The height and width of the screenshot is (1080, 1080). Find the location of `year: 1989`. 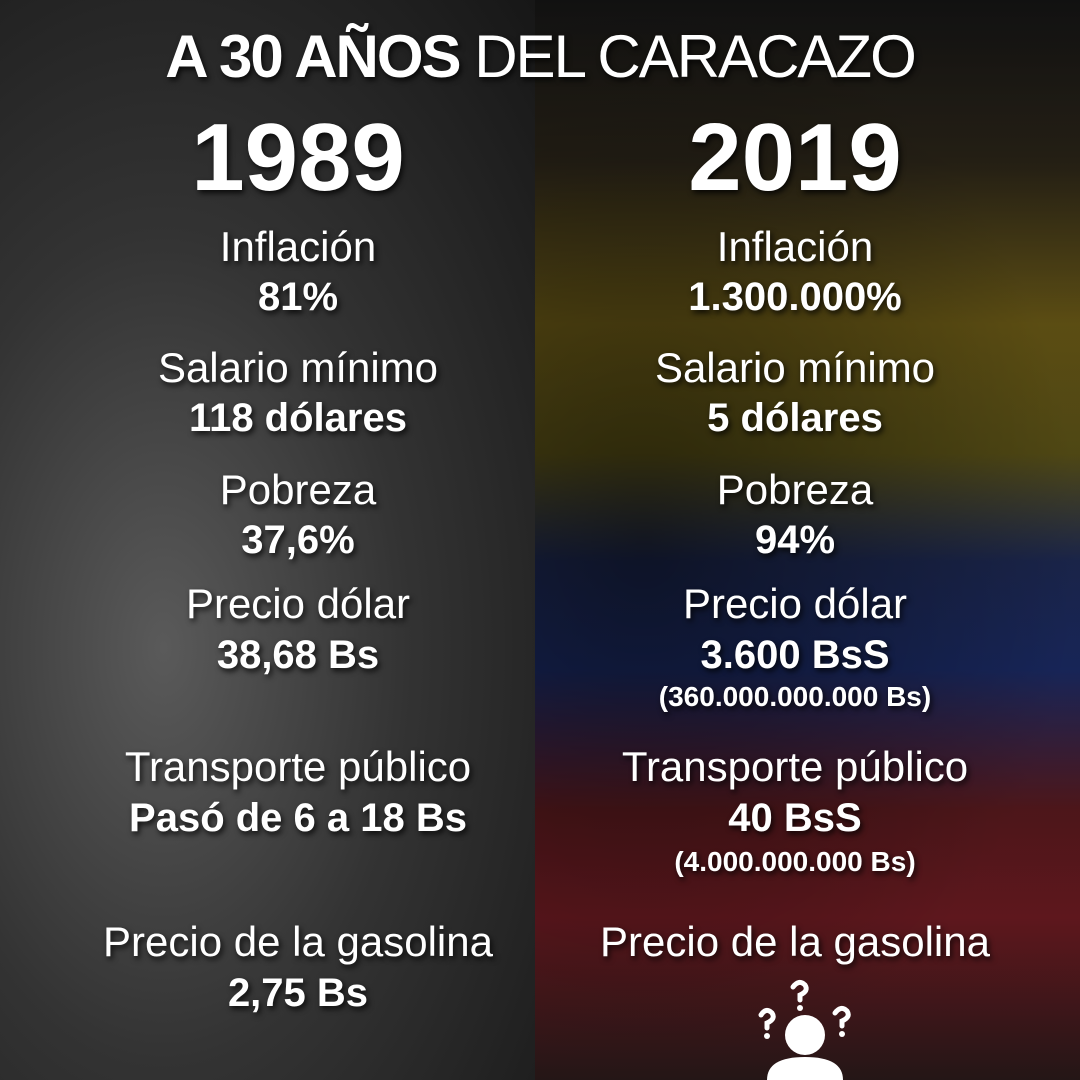

year: 1989 is located at coordinates (298, 157).